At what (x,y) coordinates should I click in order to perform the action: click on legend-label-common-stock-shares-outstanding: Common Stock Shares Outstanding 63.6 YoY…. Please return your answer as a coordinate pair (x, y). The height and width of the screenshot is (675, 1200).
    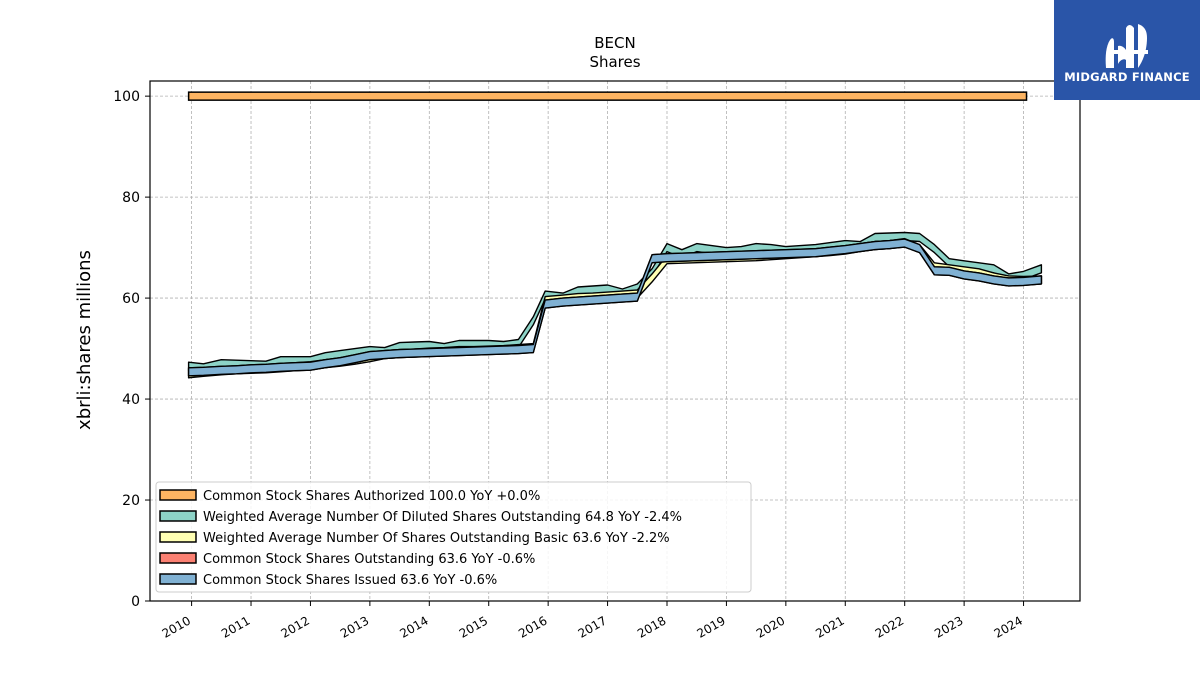
    Looking at the image, I should click on (369, 559).